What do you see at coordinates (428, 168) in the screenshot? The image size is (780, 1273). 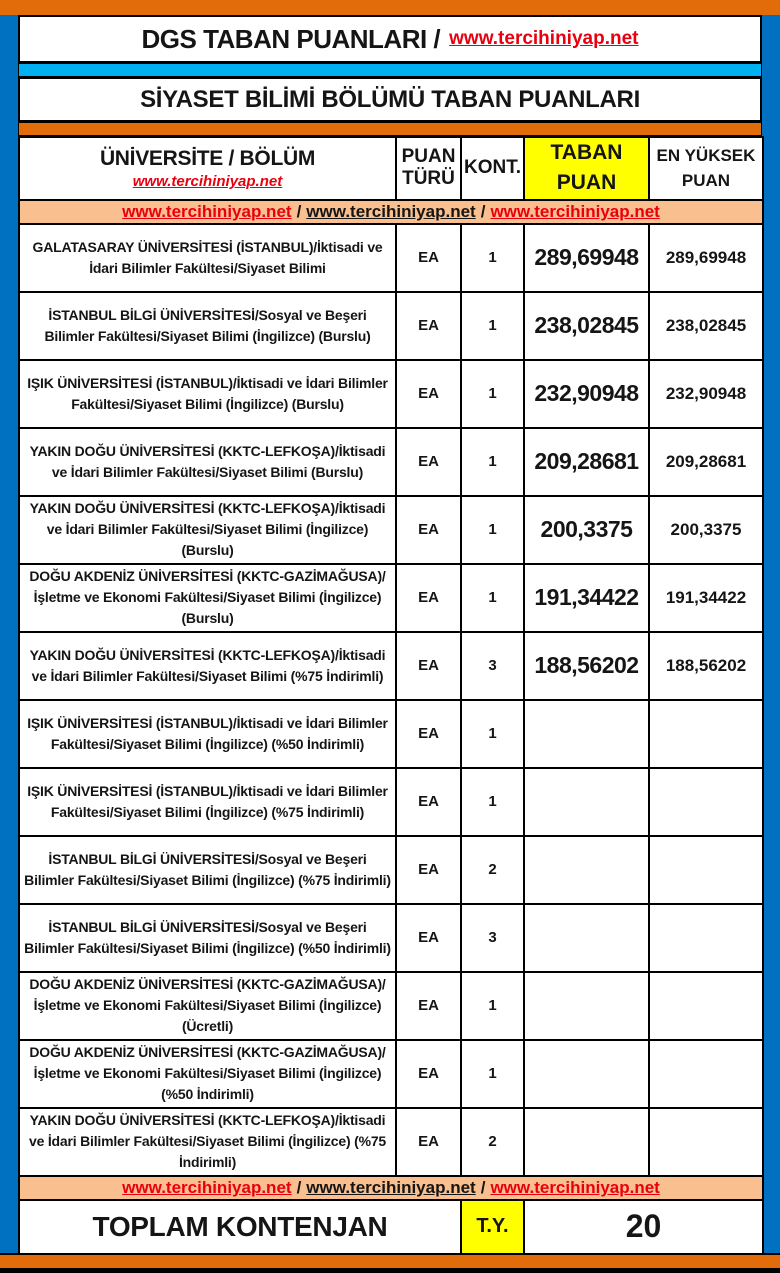 I see `header-score-type: PUAN TÜRÜ` at bounding box center [428, 168].